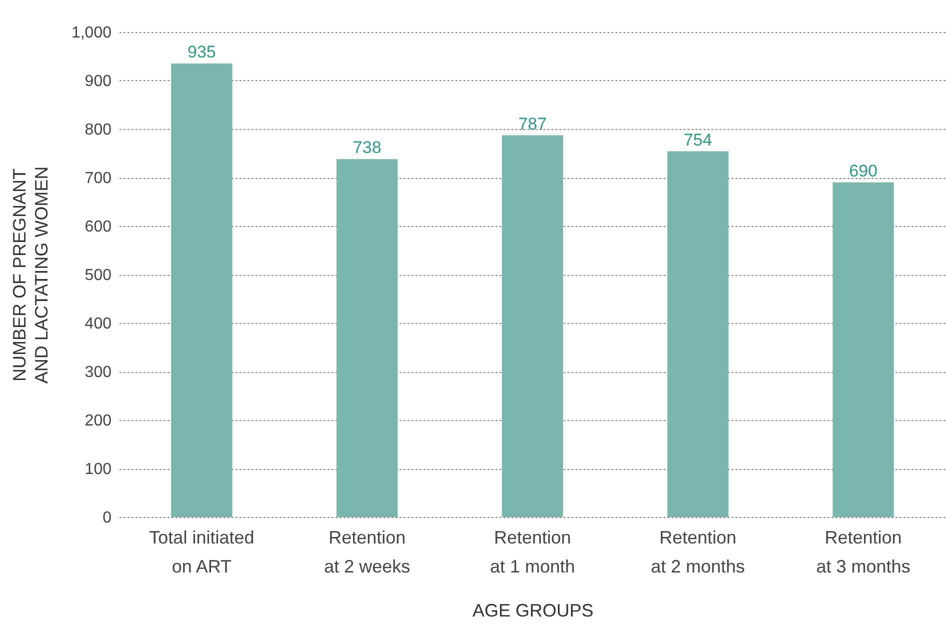 The height and width of the screenshot is (634, 946). I want to click on y-tick-label: 600, so click(98, 227).